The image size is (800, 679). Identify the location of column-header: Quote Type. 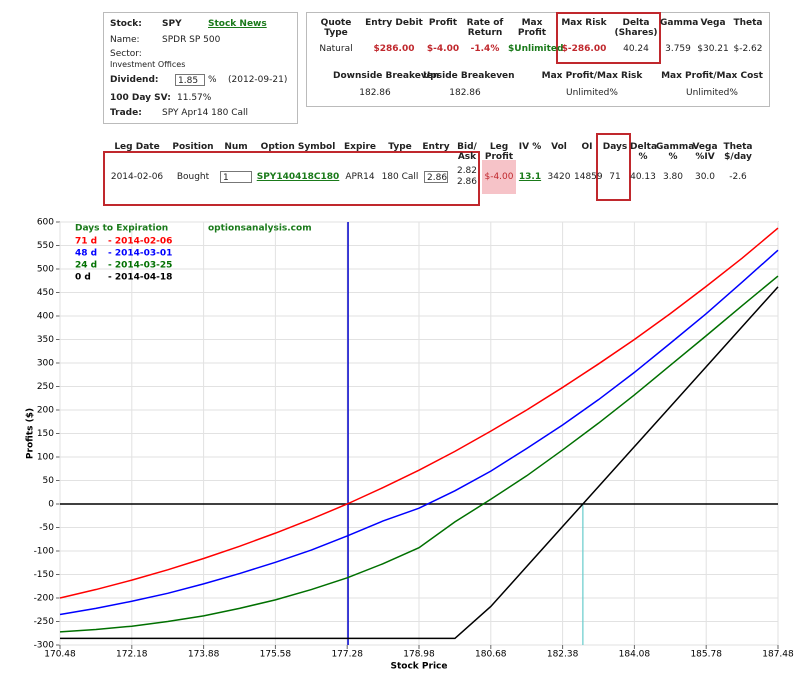
(336, 28).